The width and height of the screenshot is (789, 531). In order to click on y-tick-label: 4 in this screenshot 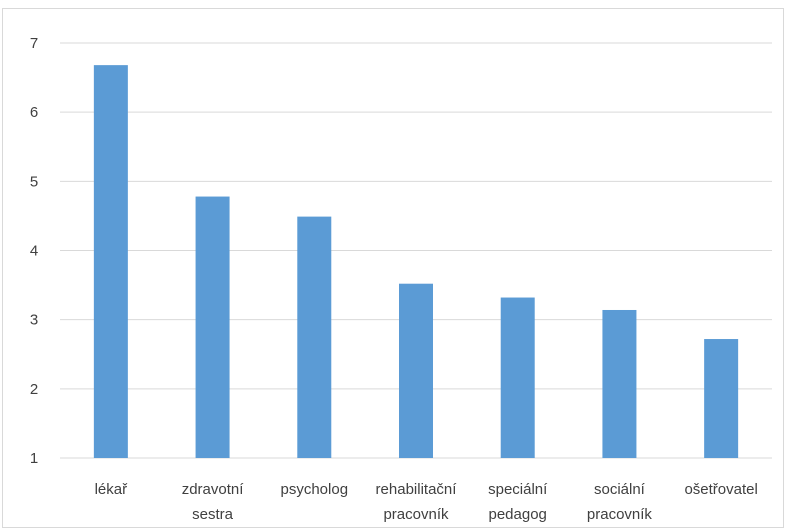, I will do `click(34, 251)`.